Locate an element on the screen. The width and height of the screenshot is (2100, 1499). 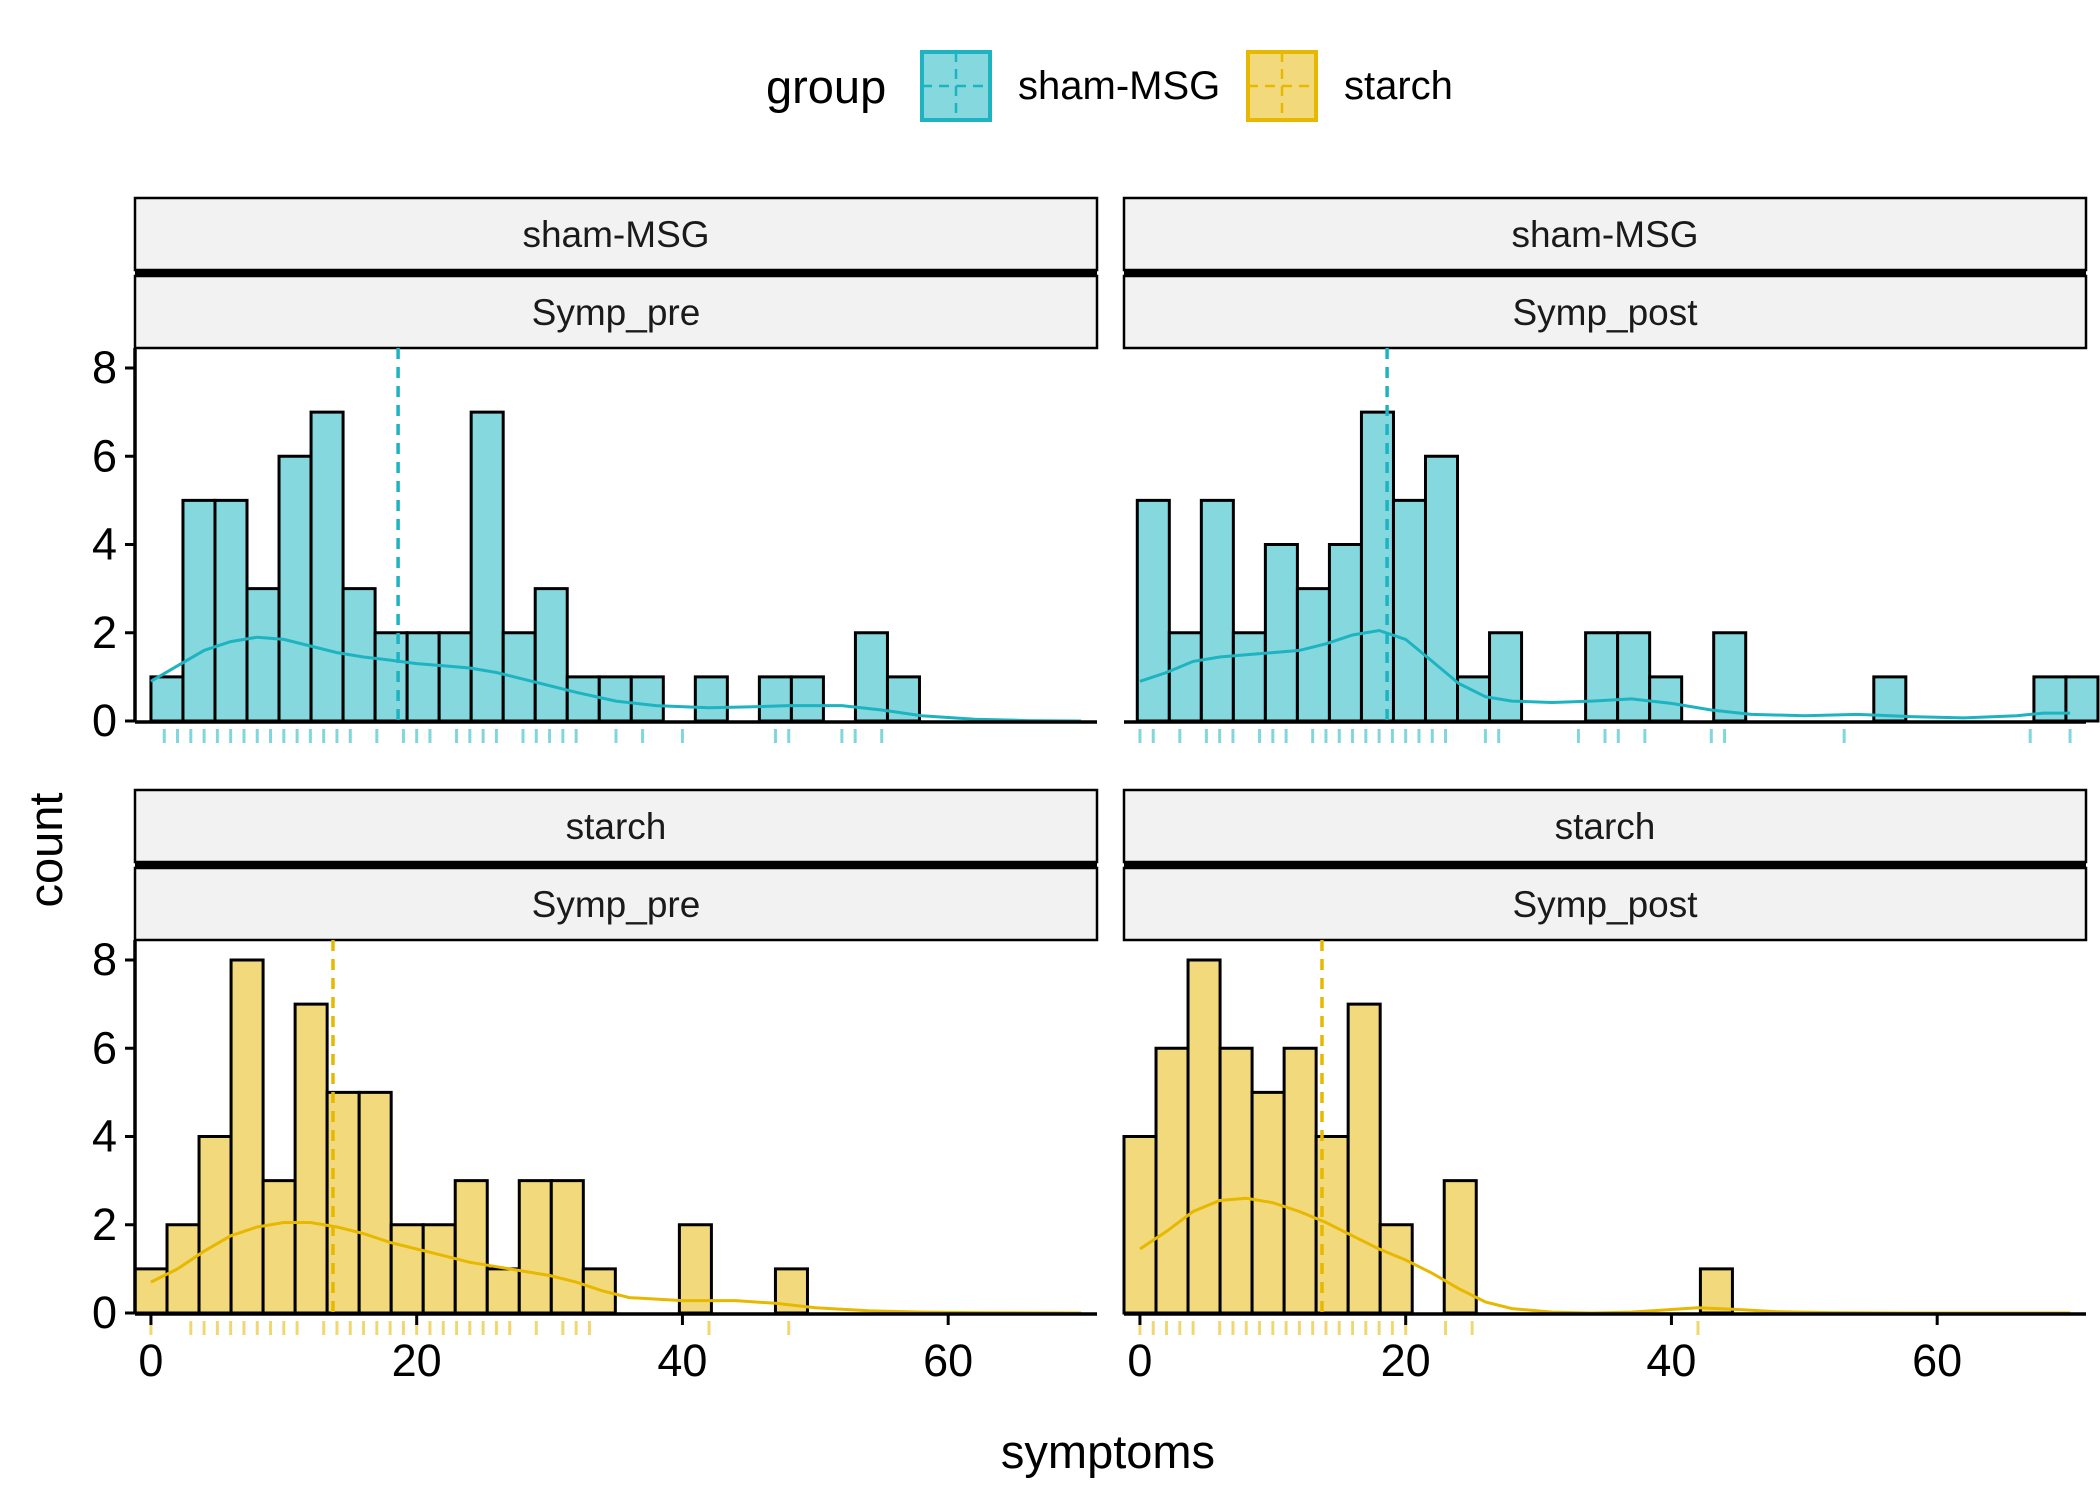
legend-label-sham-msg: sham-MSG is located at coordinates (1119, 86).